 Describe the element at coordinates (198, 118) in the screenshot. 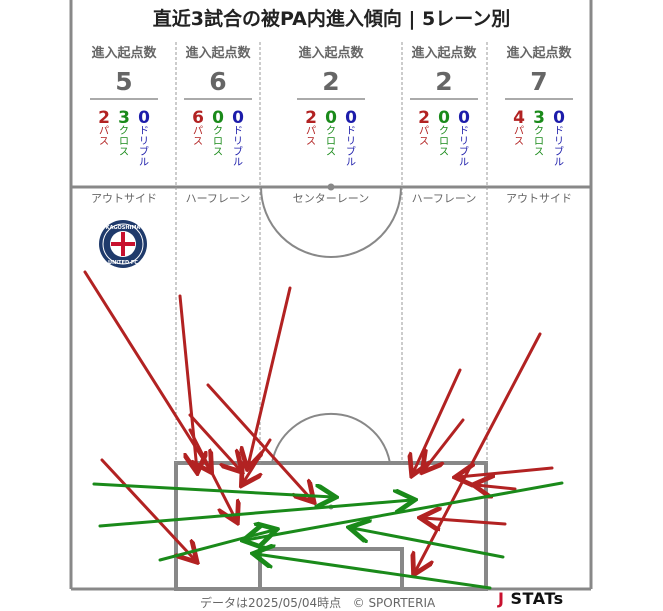

I see `lane-pass-count: 6` at that location.